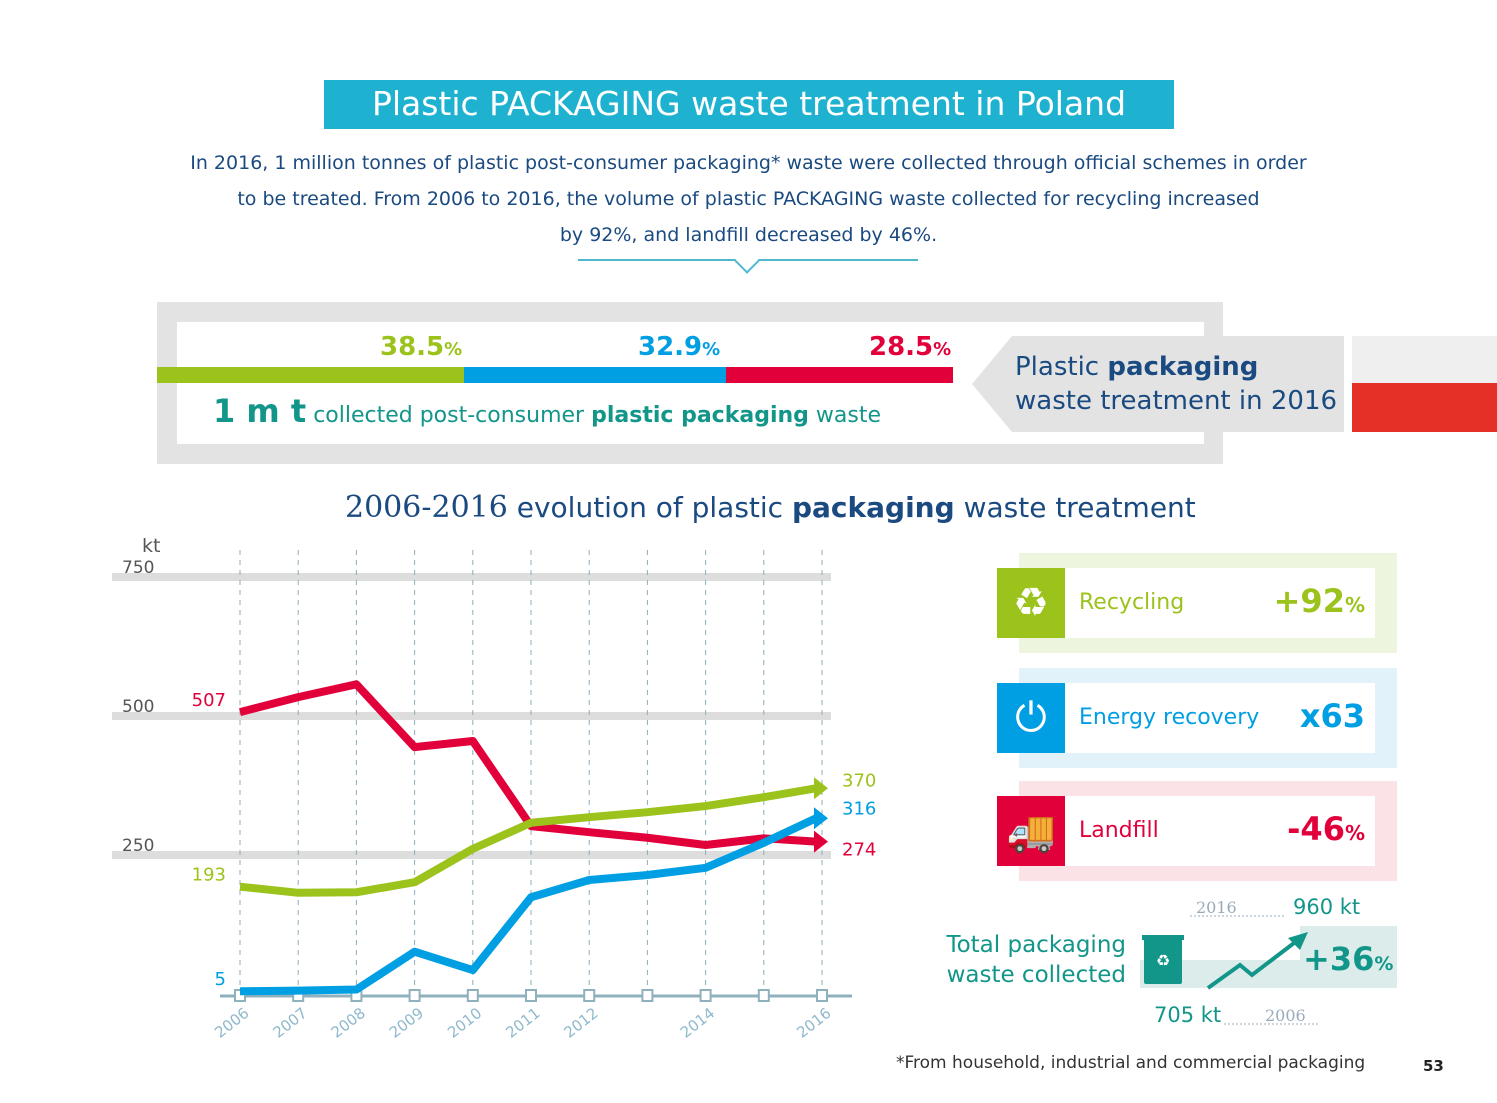 The image size is (1497, 1103). Describe the element at coordinates (813, 1023) in the screenshot. I see `x-tick-label: 2016` at that location.